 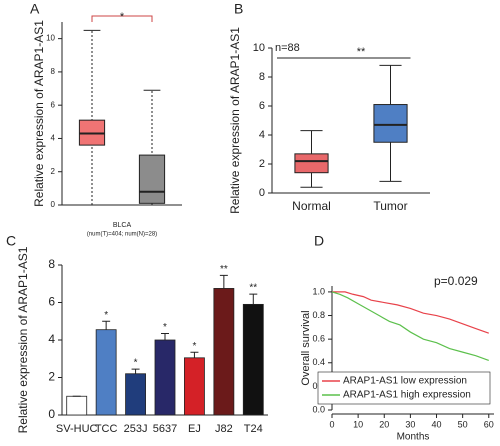 What do you see at coordinates (77, 429) in the screenshot?
I see `x-tick-label: SV-HUC` at bounding box center [77, 429].